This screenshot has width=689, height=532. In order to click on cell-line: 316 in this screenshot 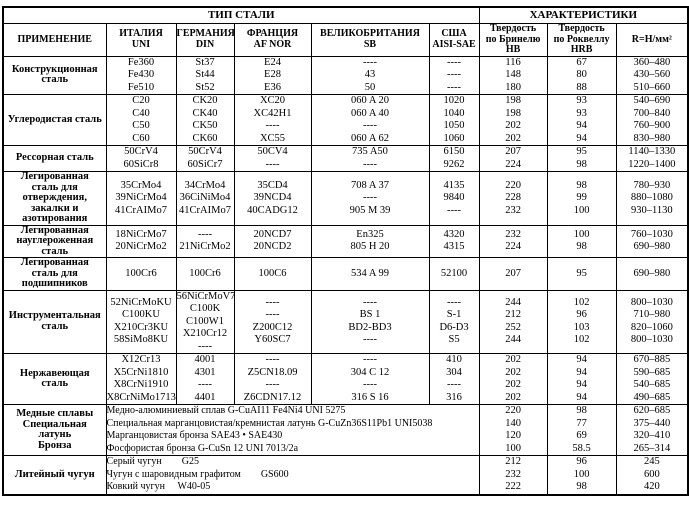, I will do `click(454, 397)`.